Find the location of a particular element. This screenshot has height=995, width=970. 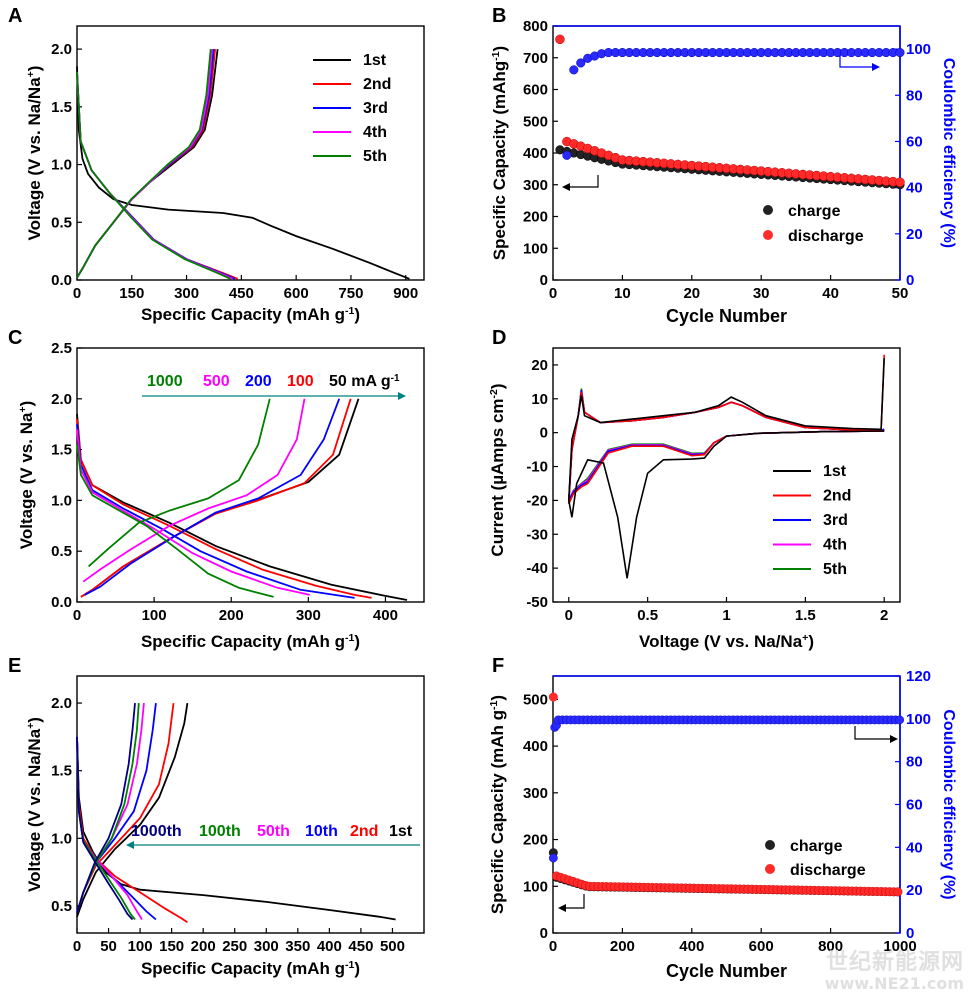

label-text: Current (µAmps cm is located at coordinates (497, 477).